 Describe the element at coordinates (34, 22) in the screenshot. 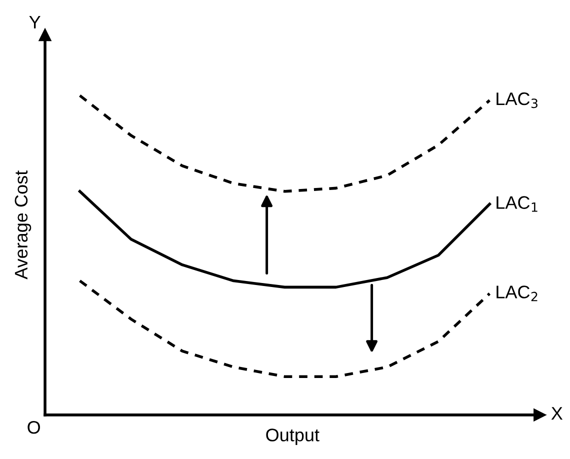

I see `text: Y` at that location.